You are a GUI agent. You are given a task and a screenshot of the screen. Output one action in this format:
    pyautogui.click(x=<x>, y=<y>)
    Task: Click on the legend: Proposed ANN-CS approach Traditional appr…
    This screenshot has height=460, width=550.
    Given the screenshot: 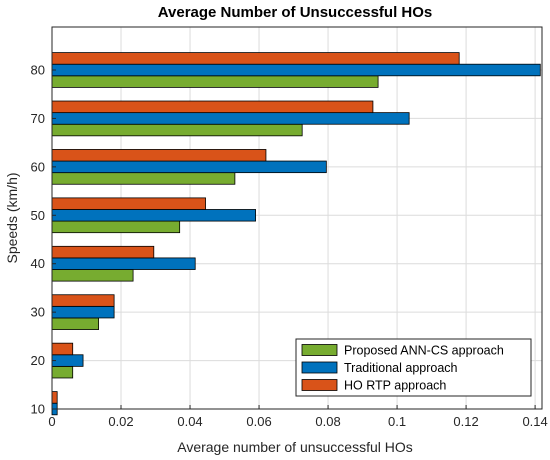 What is the action you would take?
    pyautogui.click(x=413, y=367)
    